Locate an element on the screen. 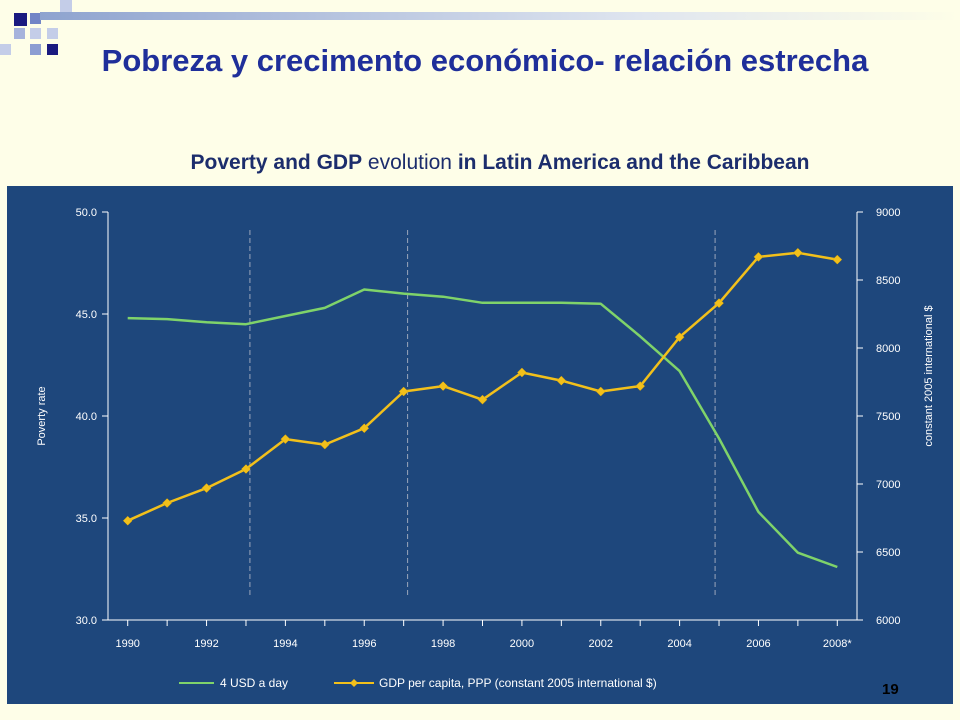 The height and width of the screenshot is (720, 960). subtitle-bold-start: Poverty and GDP is located at coordinates (276, 162).